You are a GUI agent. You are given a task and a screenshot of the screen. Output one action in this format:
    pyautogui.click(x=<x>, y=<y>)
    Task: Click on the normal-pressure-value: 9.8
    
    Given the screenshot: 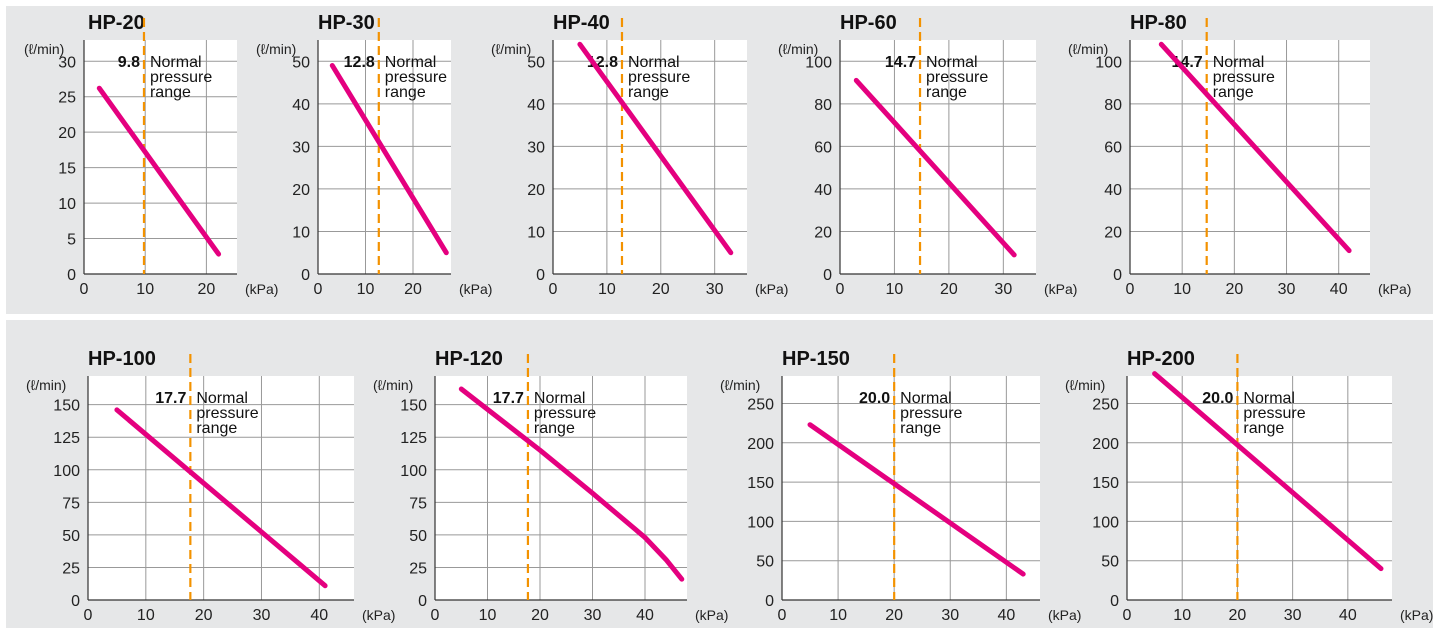 What is the action you would take?
    pyautogui.click(x=129, y=62)
    